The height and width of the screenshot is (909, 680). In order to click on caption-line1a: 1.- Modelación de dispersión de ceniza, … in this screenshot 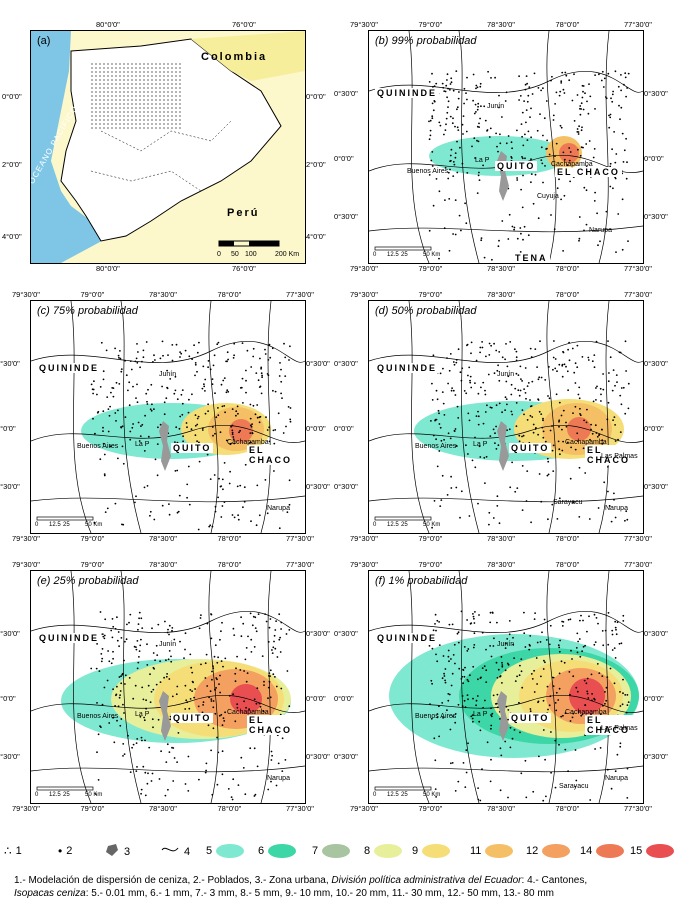, I will do `click(173, 880)`.